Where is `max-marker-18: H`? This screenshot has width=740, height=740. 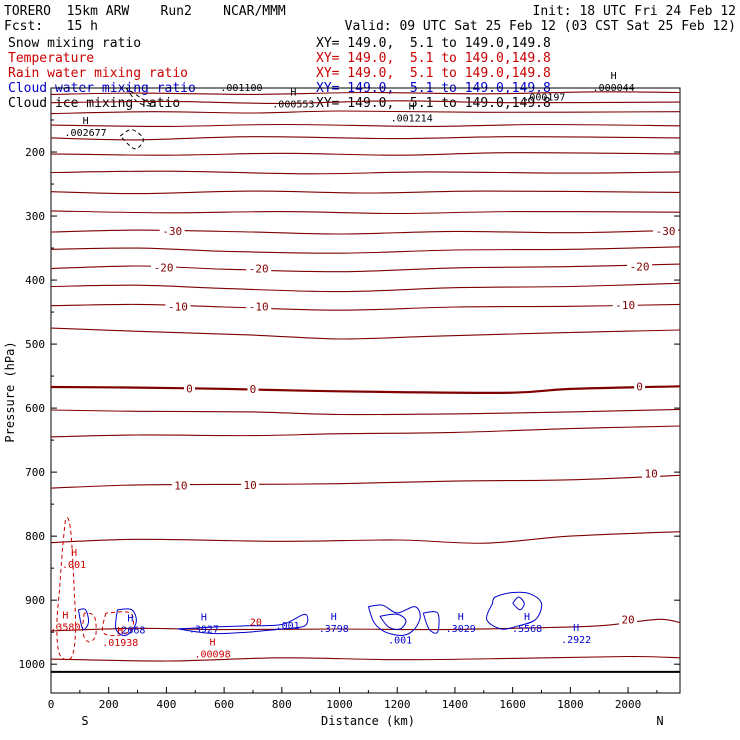
max-marker-18: H is located at coordinates (576, 628).